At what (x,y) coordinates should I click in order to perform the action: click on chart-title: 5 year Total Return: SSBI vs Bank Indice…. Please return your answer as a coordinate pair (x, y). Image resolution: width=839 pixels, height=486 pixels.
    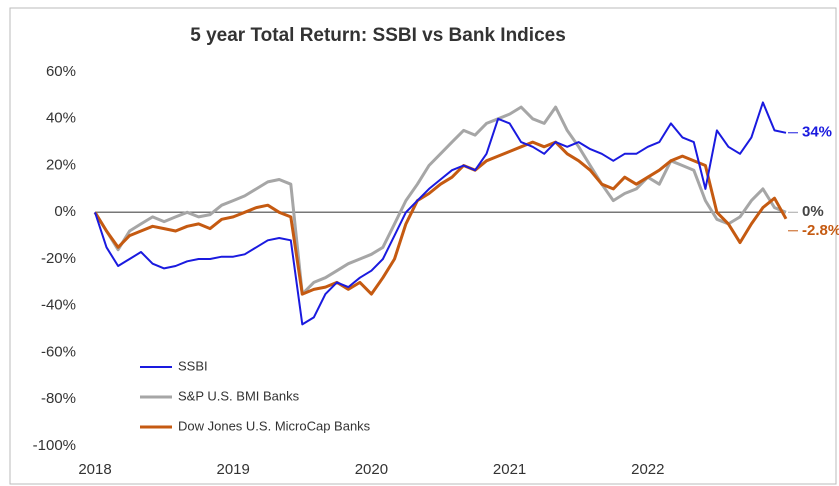
    Looking at the image, I should click on (378, 35).